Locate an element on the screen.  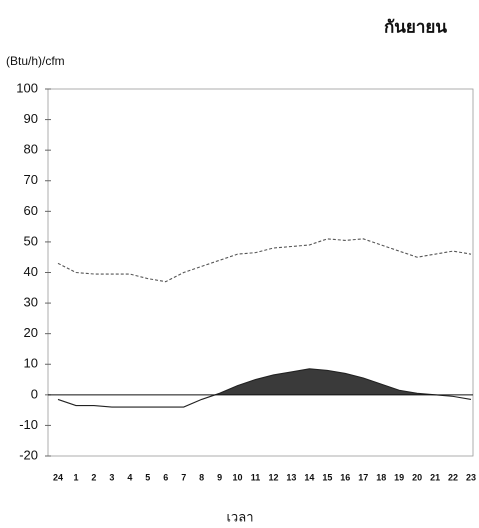
y-tick-label: 80 is located at coordinates (31, 149).